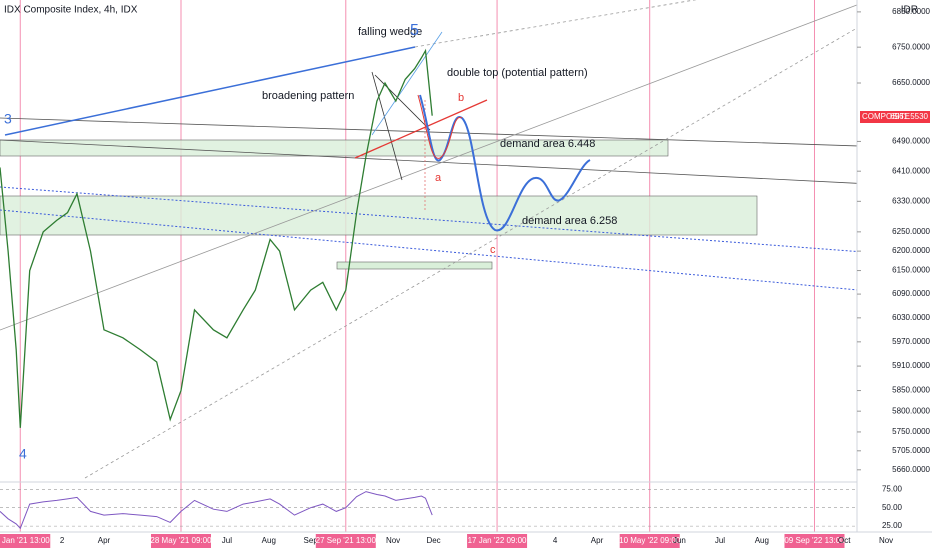 This screenshot has height=550, width=932. What do you see at coordinates (547, 144) in the screenshot?
I see `annotation: demand area 6.448` at bounding box center [547, 144].